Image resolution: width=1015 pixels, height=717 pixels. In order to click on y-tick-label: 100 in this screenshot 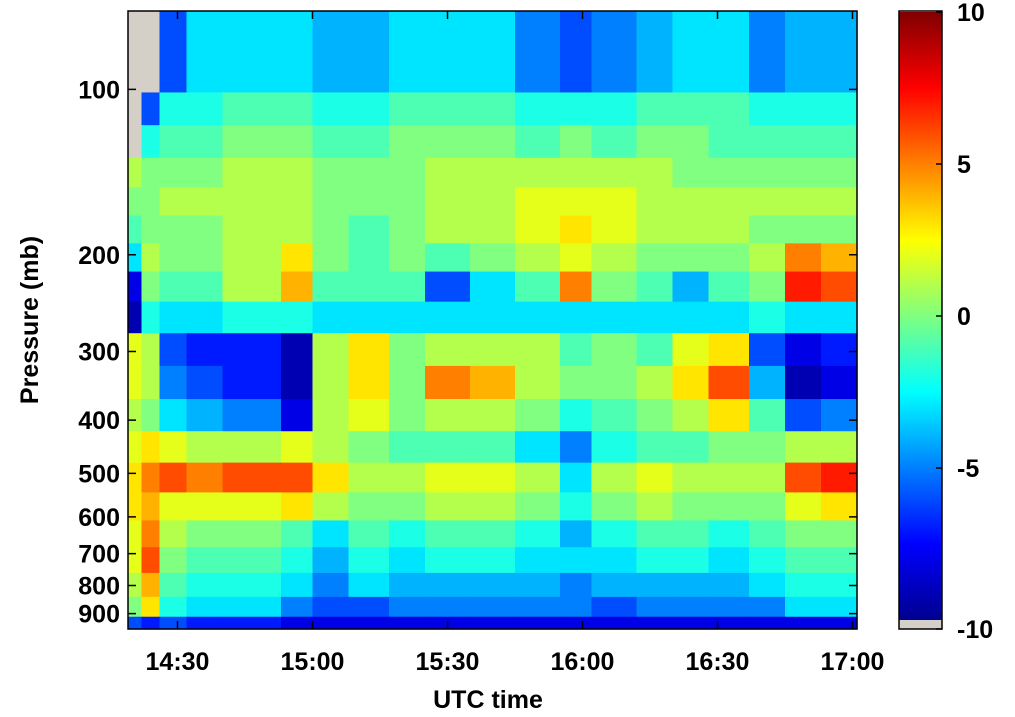, I will do `click(99, 90)`.